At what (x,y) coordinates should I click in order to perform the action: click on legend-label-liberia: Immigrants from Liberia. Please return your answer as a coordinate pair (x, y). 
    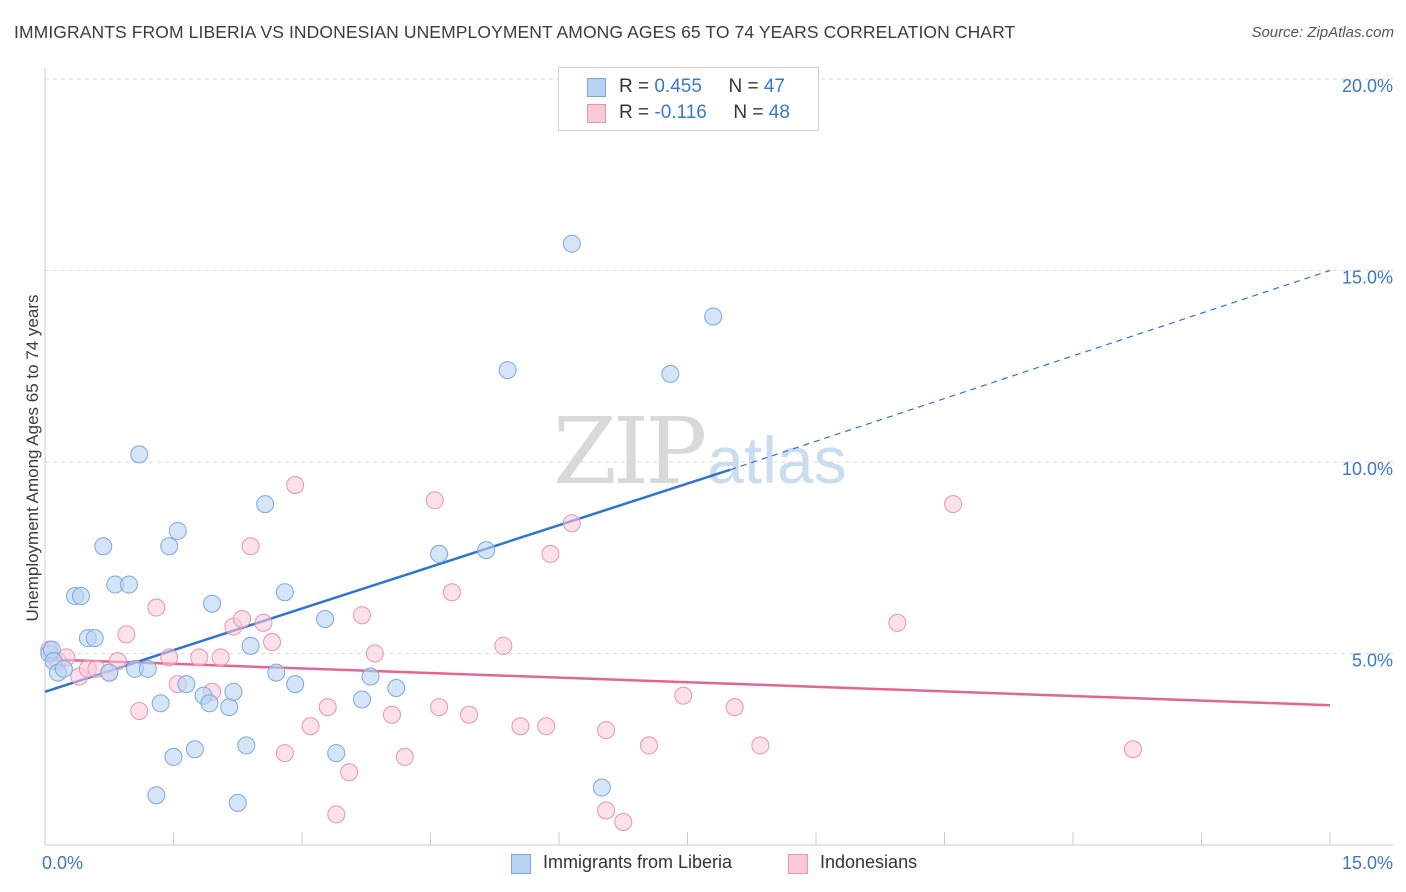
    Looking at the image, I should click on (638, 862).